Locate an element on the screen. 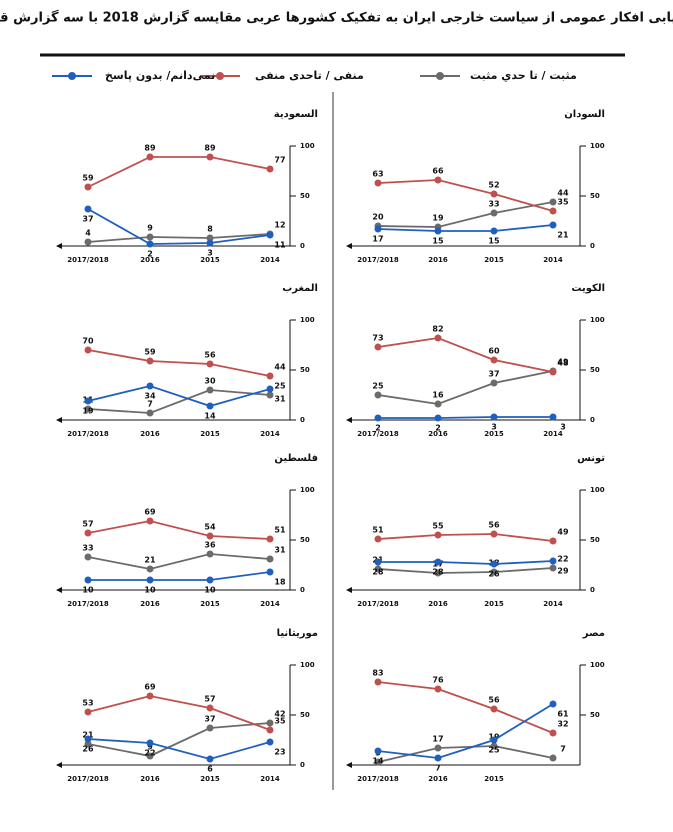 This screenshot has height=832, width=673. data-label: 49 is located at coordinates (563, 362).